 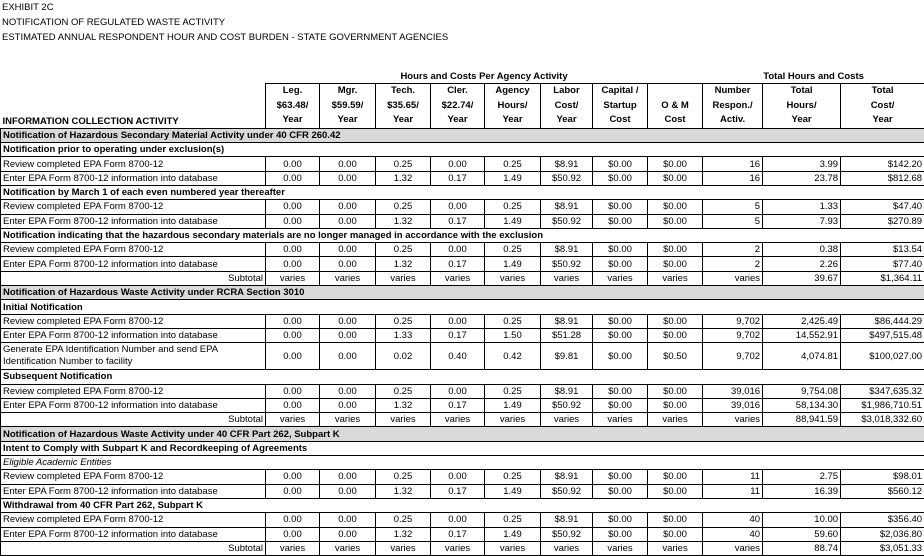 I want to click on value-cell: 5, so click(x=733, y=221).